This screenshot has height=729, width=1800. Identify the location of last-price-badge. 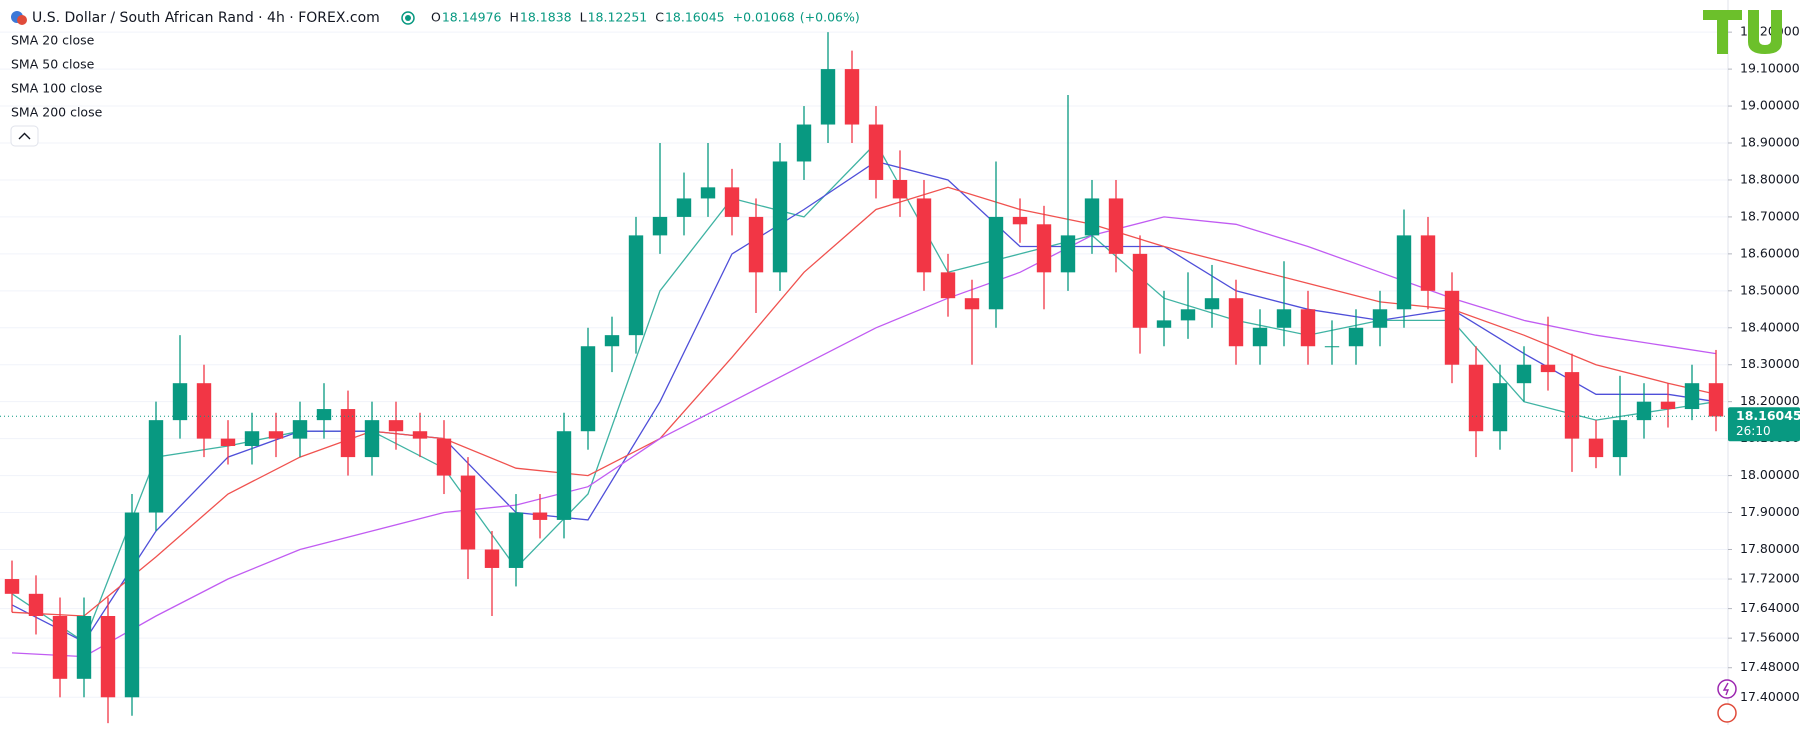
(1764, 424).